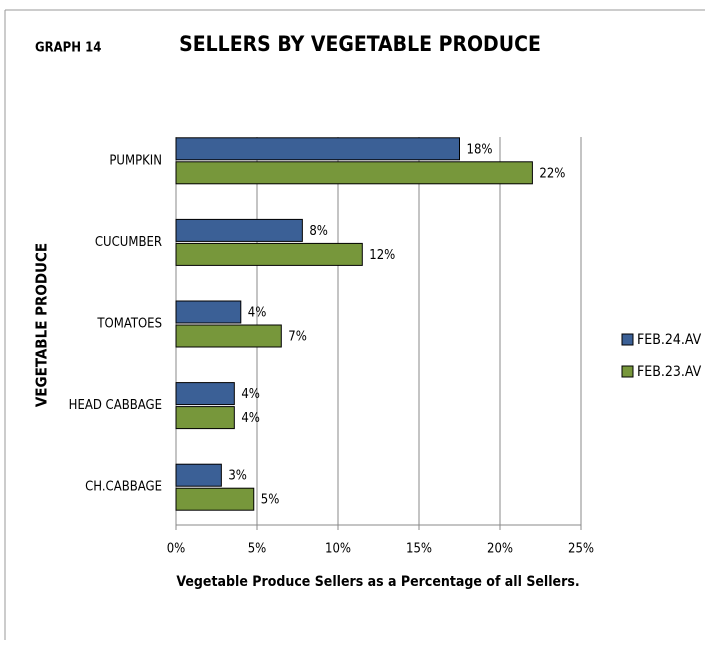  Describe the element at coordinates (297, 337) in the screenshot. I see `value-label: 7%` at that location.